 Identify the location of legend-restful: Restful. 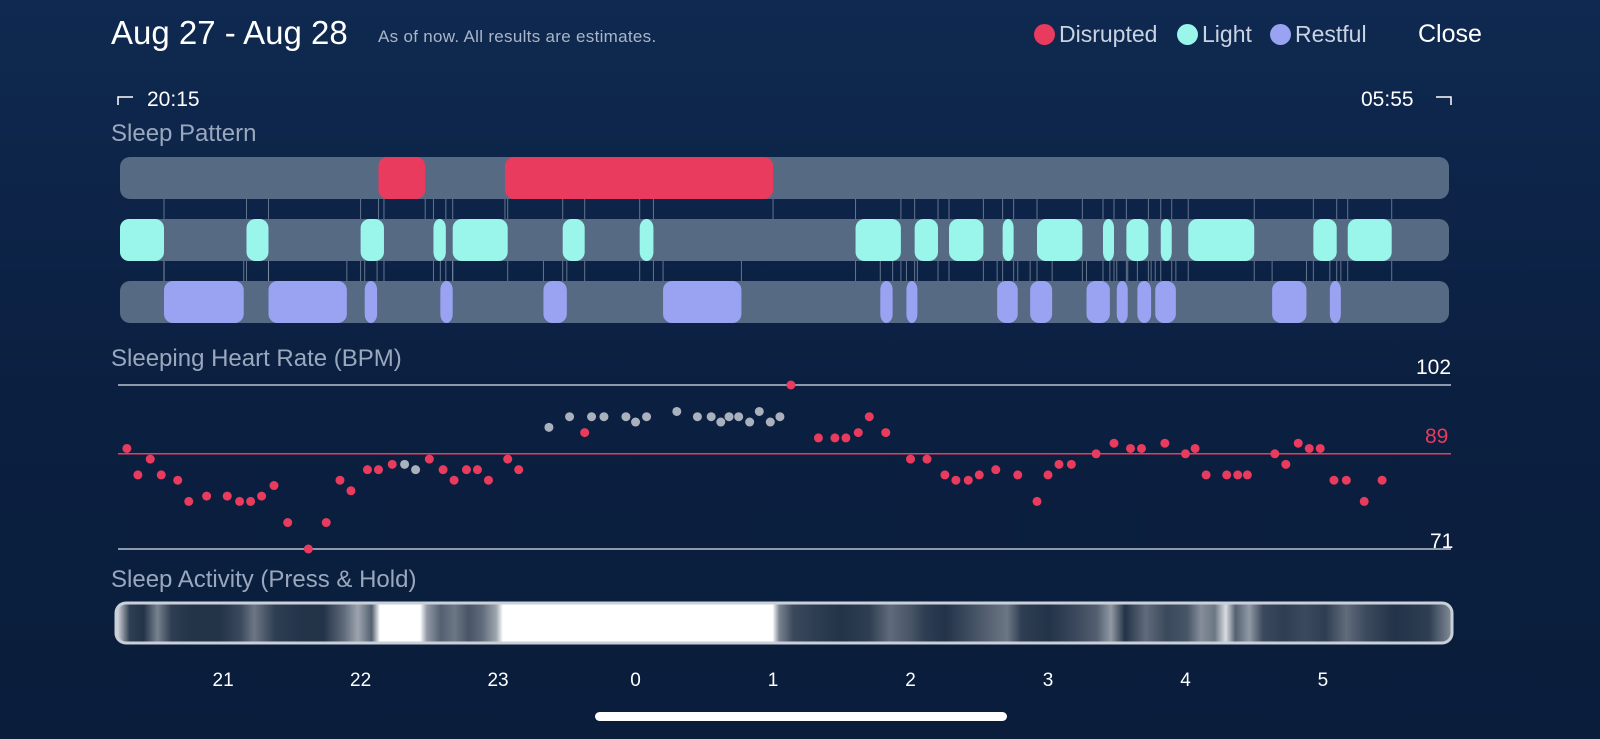
(1318, 34).